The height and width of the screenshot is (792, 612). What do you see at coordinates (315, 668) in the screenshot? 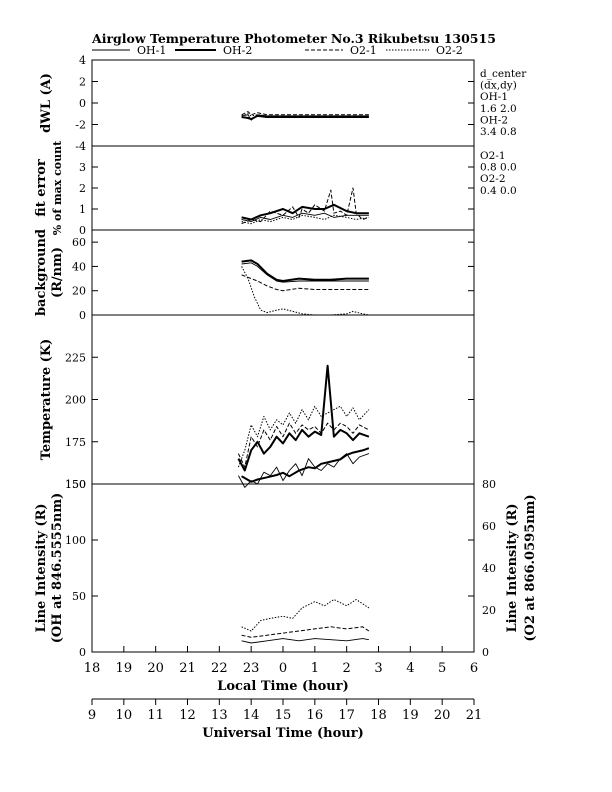
I see `x-local-tick-label: 1` at bounding box center [315, 668].